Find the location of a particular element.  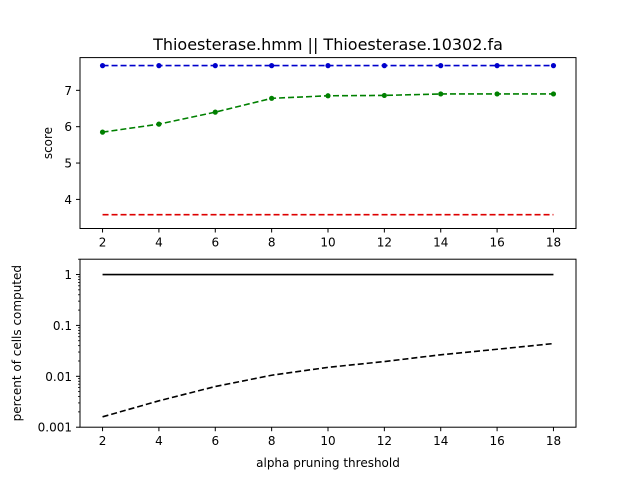

y-axis-label: score is located at coordinates (48, 143).